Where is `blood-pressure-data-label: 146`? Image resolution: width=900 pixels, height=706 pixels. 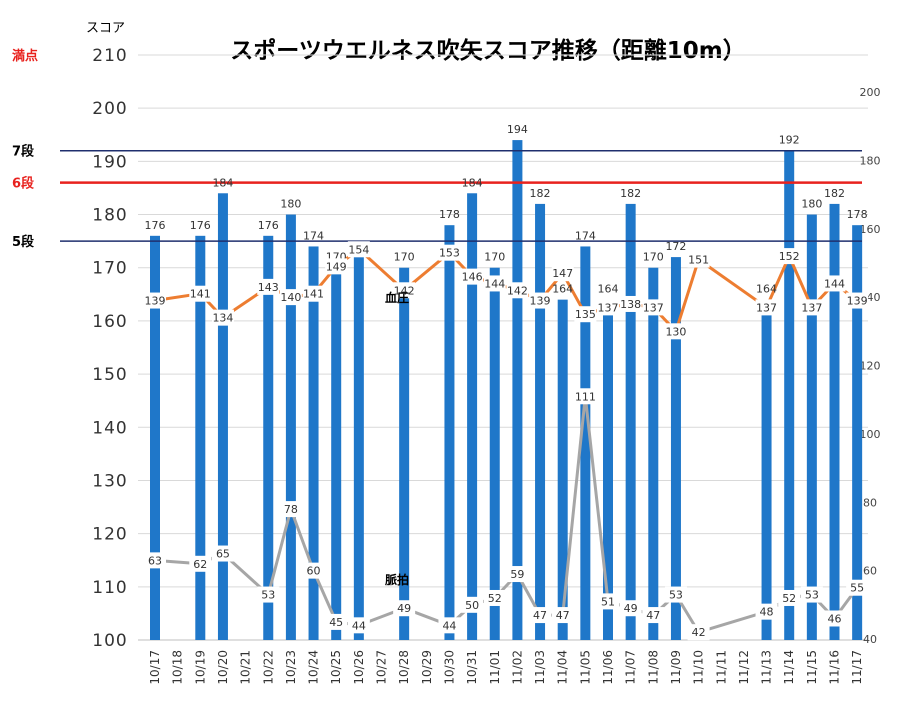
blood-pressure-data-label: 146 is located at coordinates (472, 277).